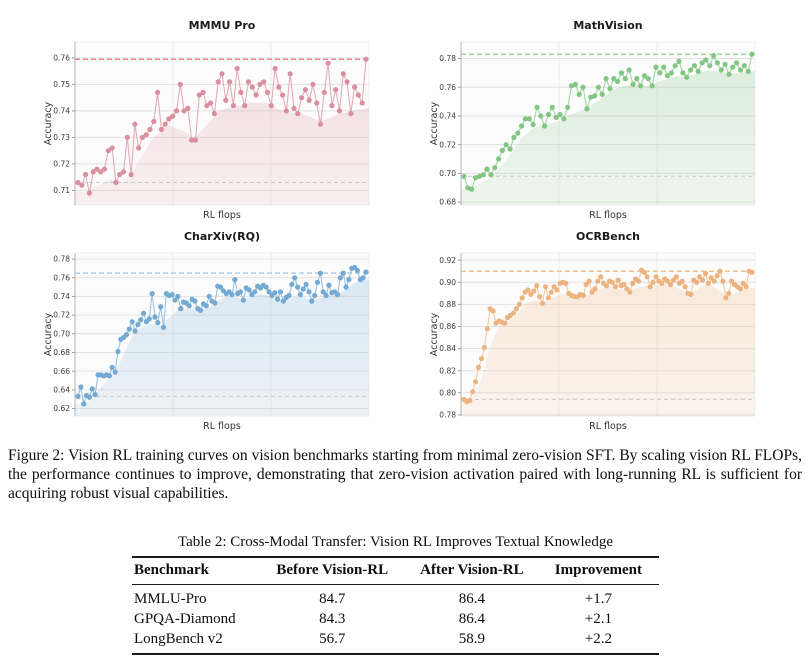 The width and height of the screenshot is (810, 663). What do you see at coordinates (598, 619) in the screenshot?
I see `improvement-value: +2.1` at bounding box center [598, 619].